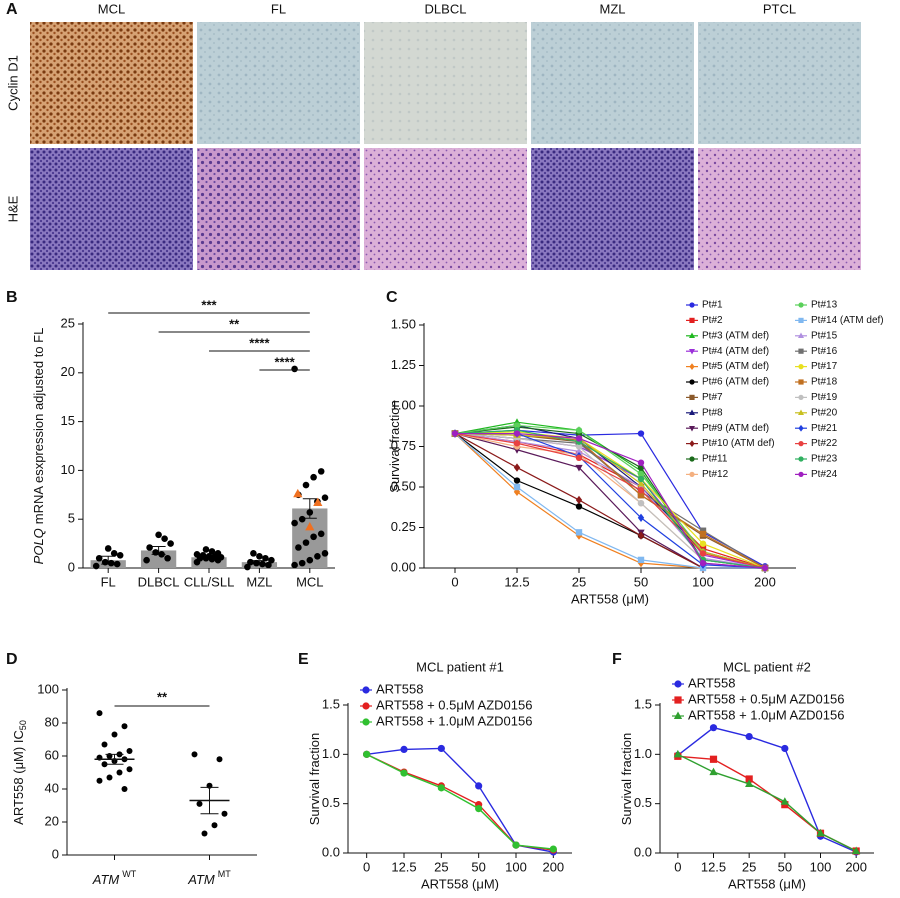 The image size is (900, 898). What do you see at coordinates (108, 581) in the screenshot?
I see `x-tick-label: FL` at bounding box center [108, 581].